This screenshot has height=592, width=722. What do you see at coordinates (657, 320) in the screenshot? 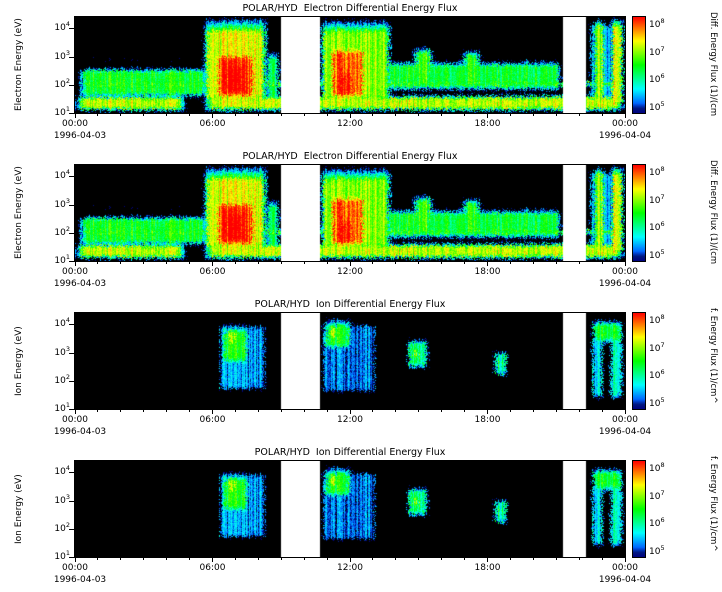
I see `colorbar-tick-label: 10⁸` at bounding box center [657, 320].